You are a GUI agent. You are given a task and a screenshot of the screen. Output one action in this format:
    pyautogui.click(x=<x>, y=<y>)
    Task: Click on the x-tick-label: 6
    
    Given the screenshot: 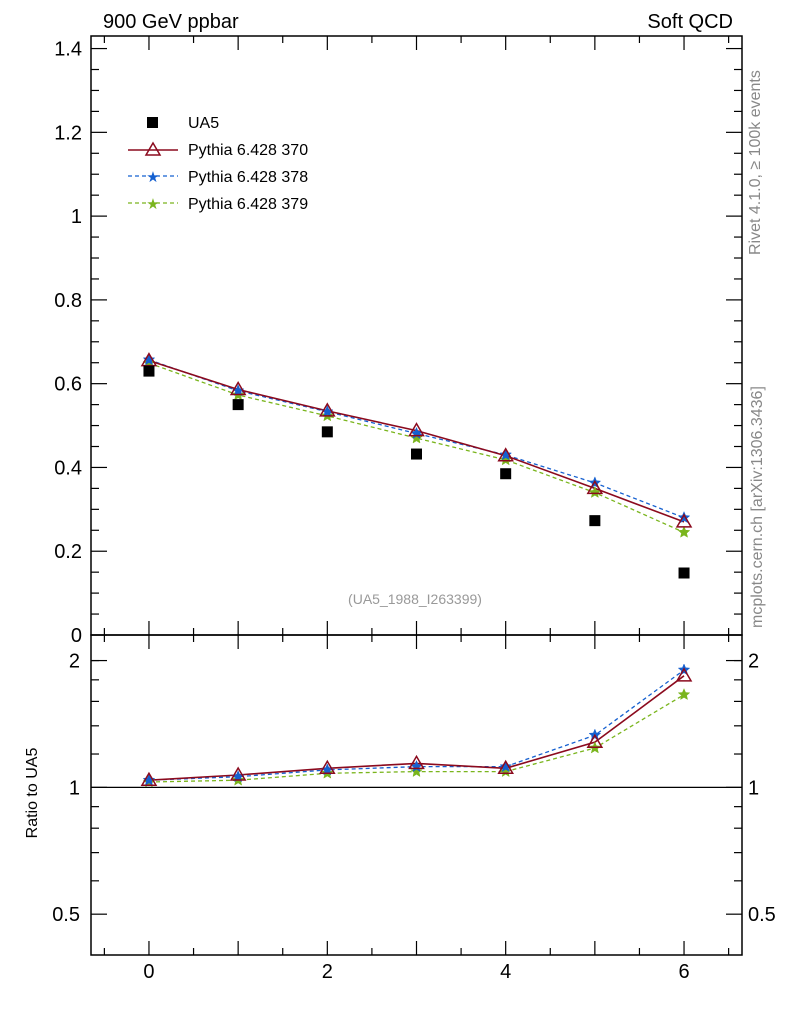 What is the action you would take?
    pyautogui.click(x=683, y=972)
    